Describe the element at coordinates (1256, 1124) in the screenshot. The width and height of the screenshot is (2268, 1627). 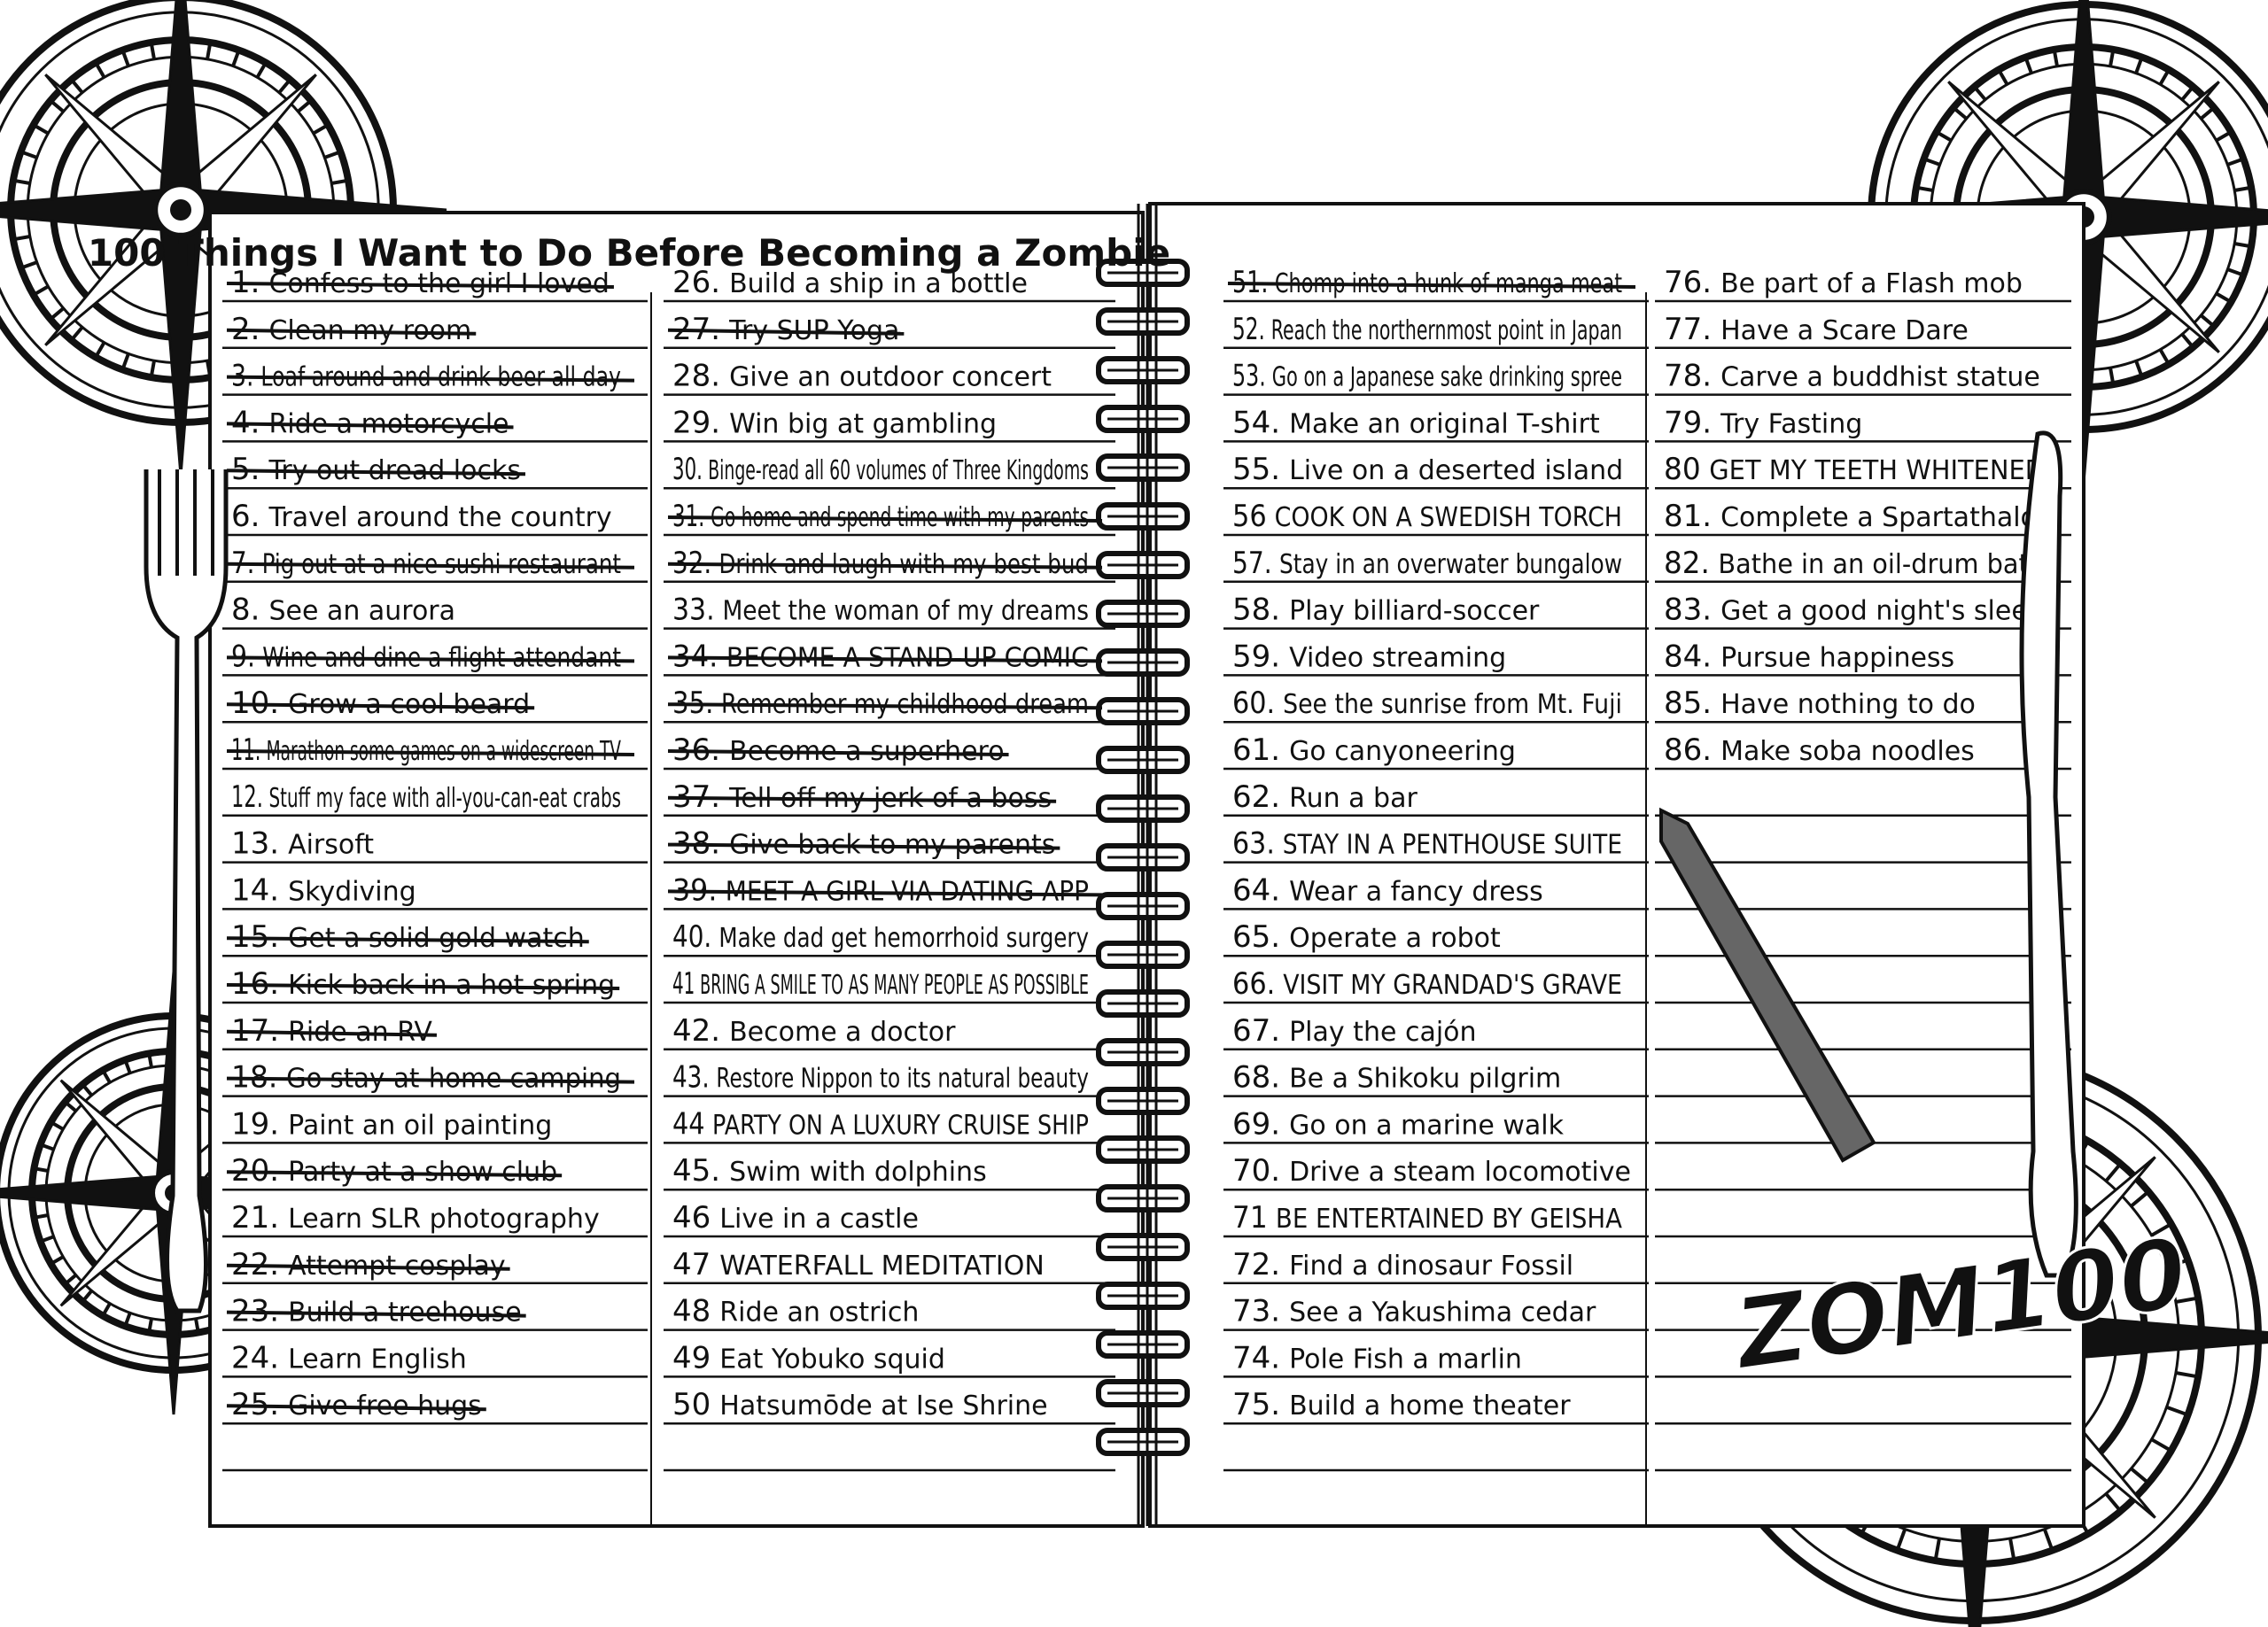
I see `item-number: 69.` at that location.